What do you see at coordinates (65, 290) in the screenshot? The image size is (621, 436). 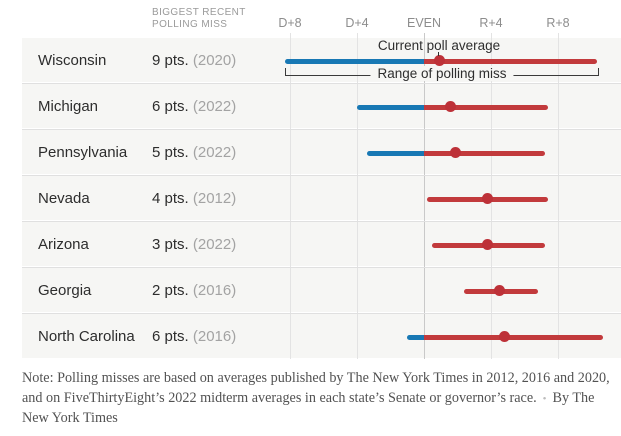 I see `state-label: Georgia` at bounding box center [65, 290].